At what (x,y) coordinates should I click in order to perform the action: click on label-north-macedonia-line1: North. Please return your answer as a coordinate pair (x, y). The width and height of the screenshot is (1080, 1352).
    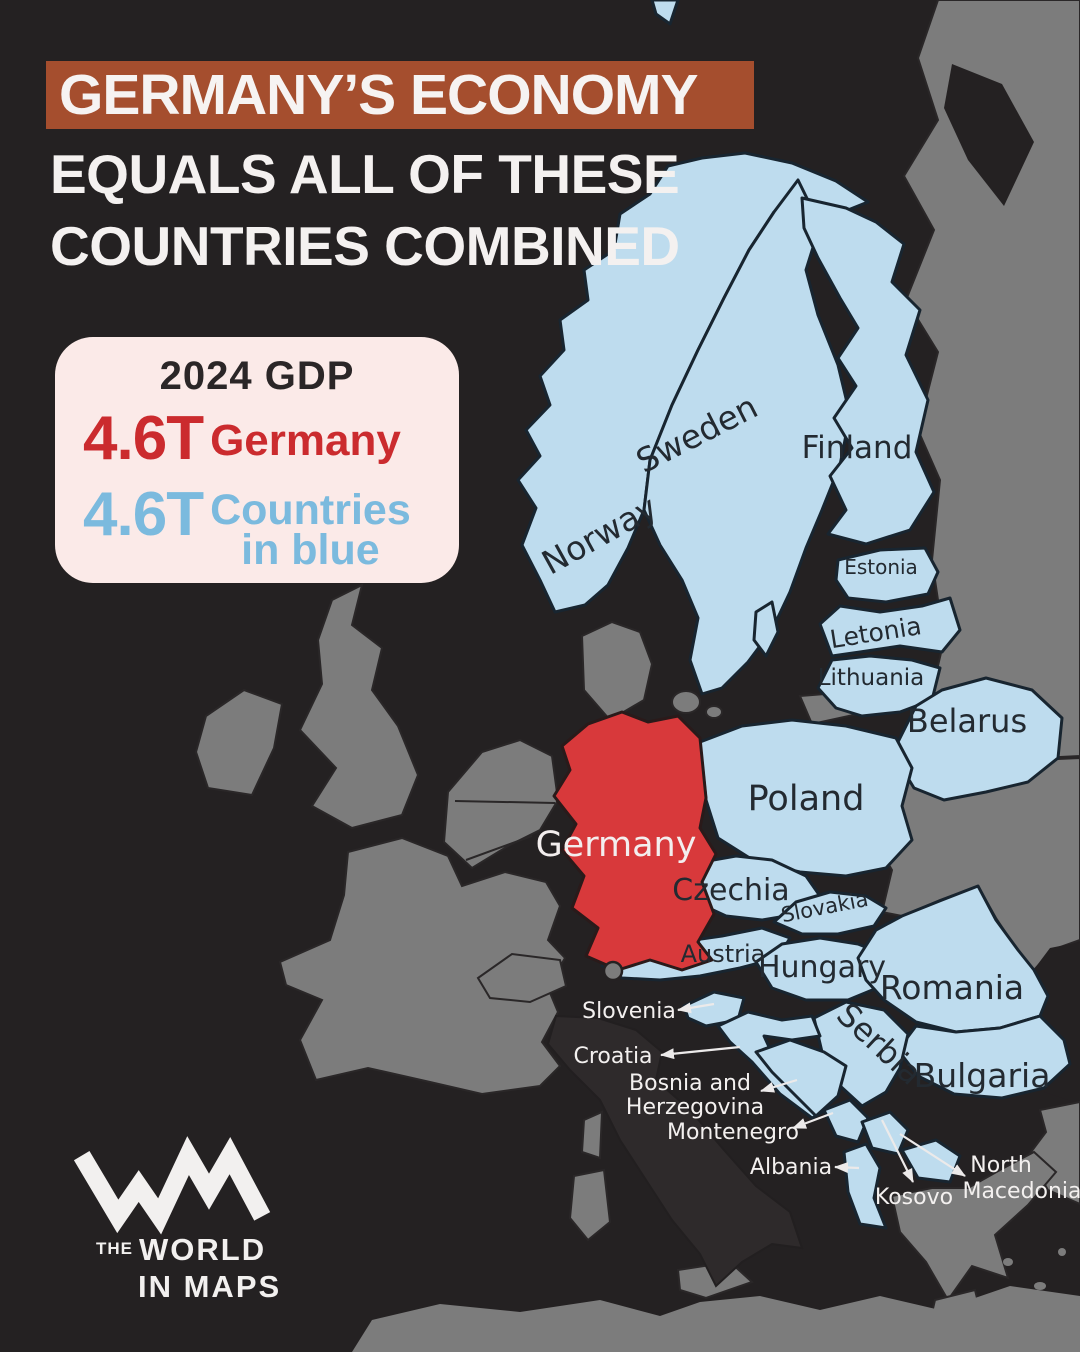
    Looking at the image, I should click on (1001, 1165).